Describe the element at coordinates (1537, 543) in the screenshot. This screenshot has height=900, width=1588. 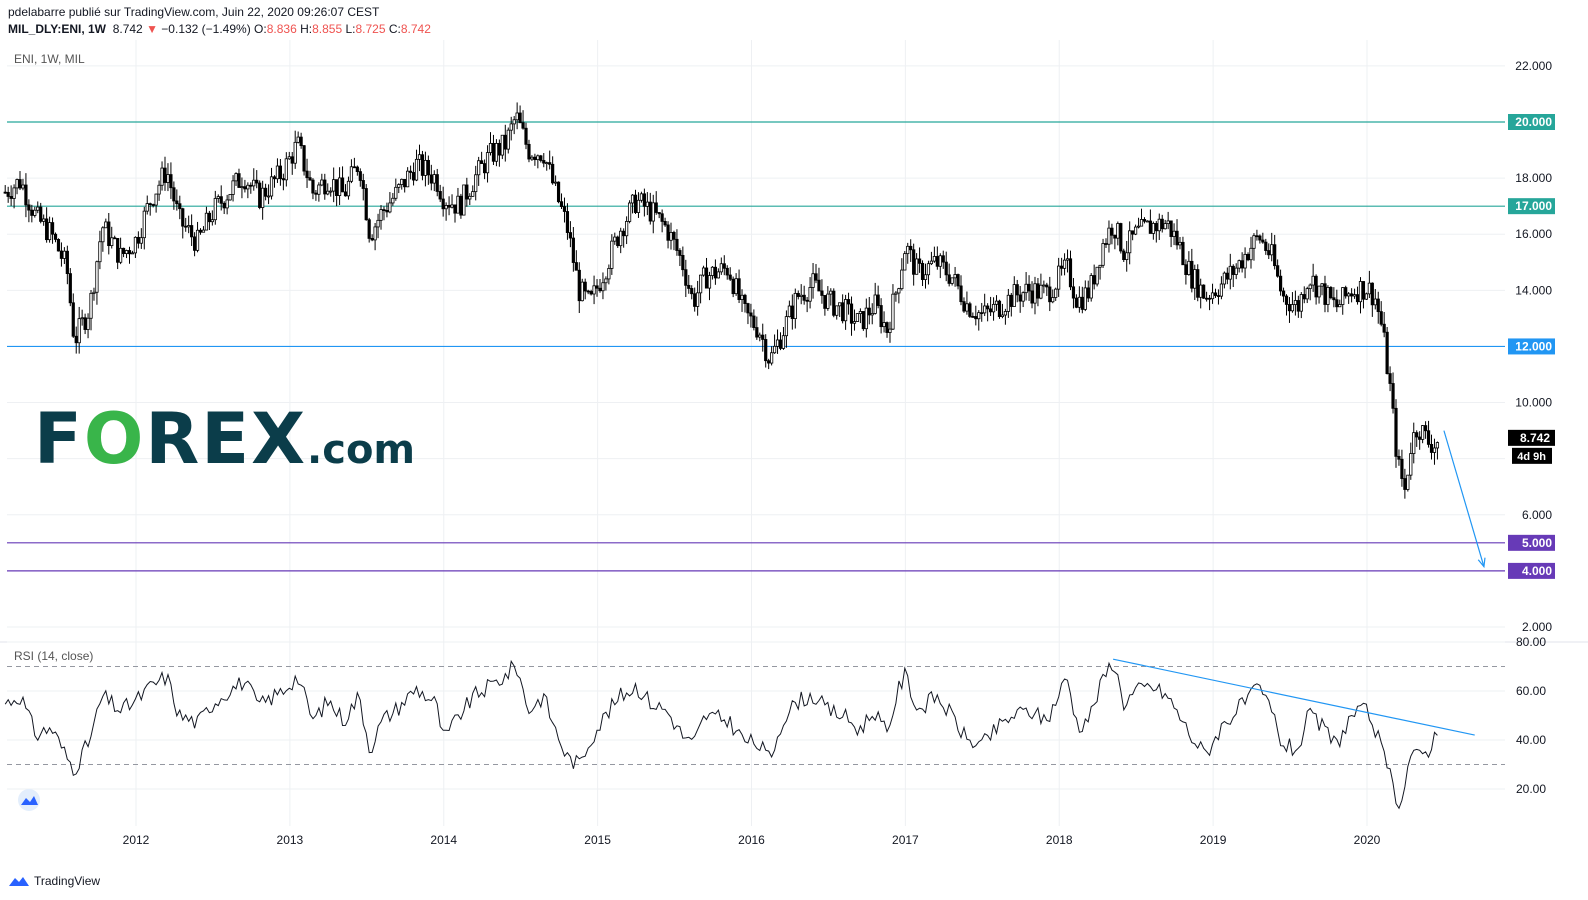
I see `level-tag-label: 5.000` at that location.